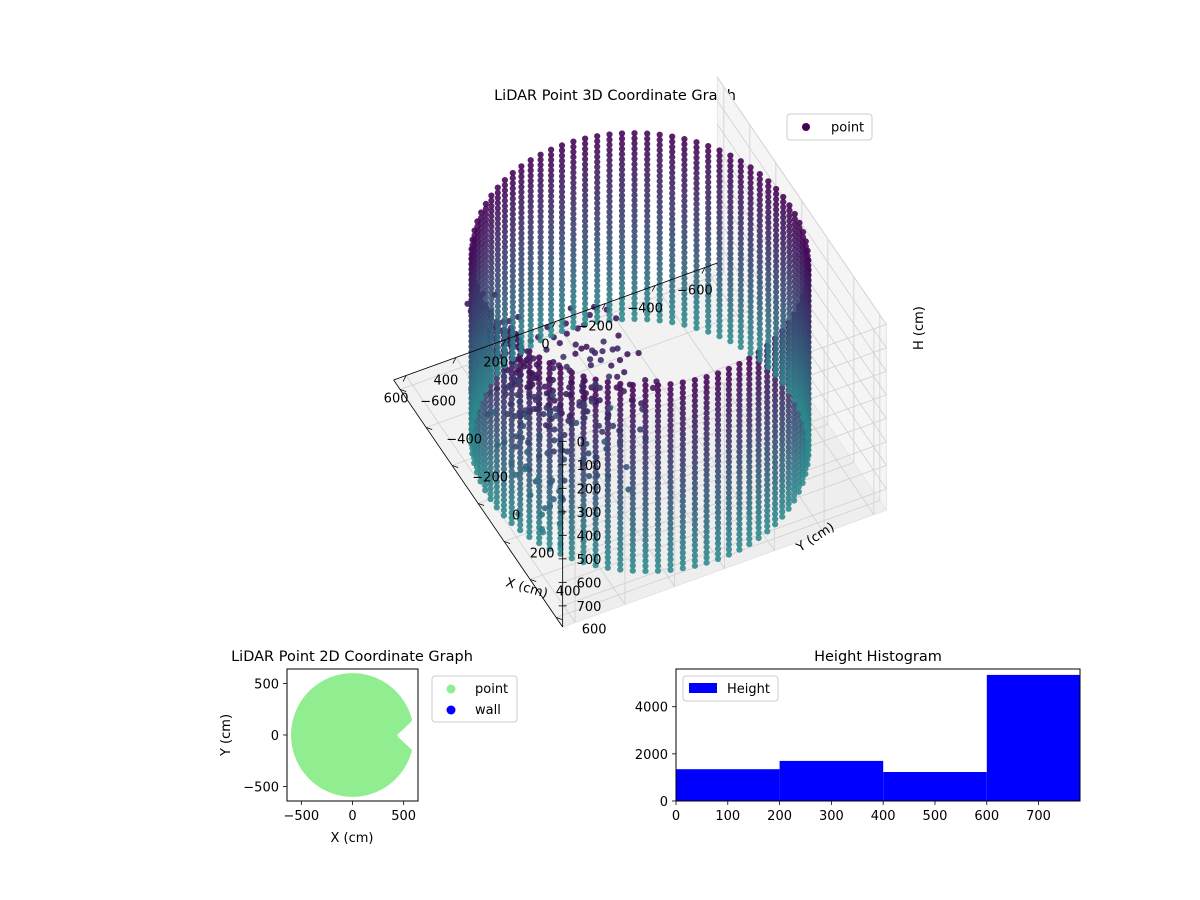 Image resolution: width=1200 pixels, height=900 pixels. What do you see at coordinates (986, 816) in the screenshot?
I see `x-tick-label: 600` at bounding box center [986, 816].